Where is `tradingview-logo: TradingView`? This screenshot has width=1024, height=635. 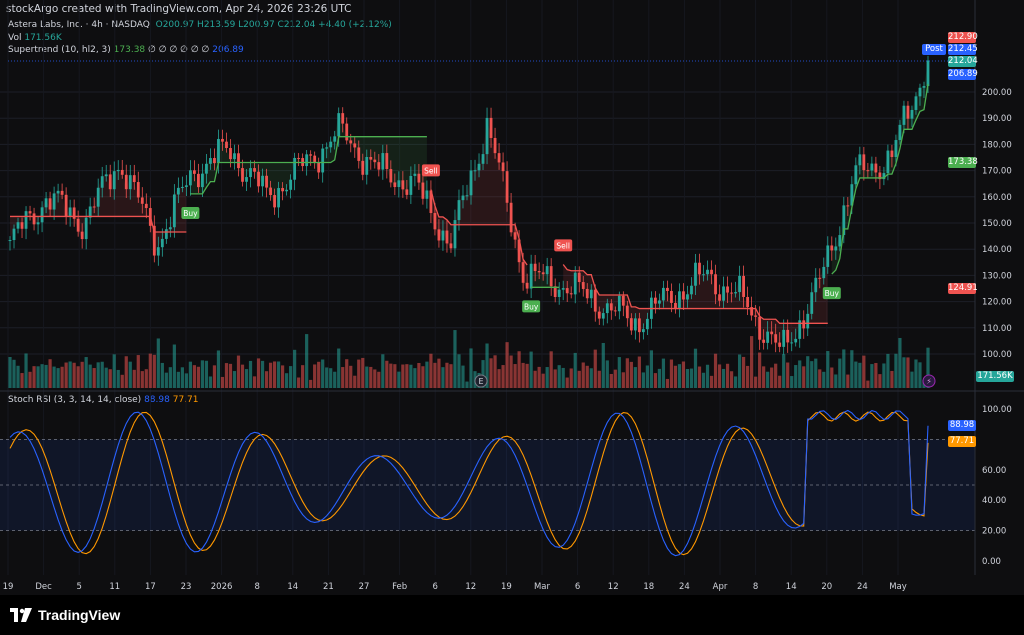 tradingview-logo: TradingView is located at coordinates (65, 615).